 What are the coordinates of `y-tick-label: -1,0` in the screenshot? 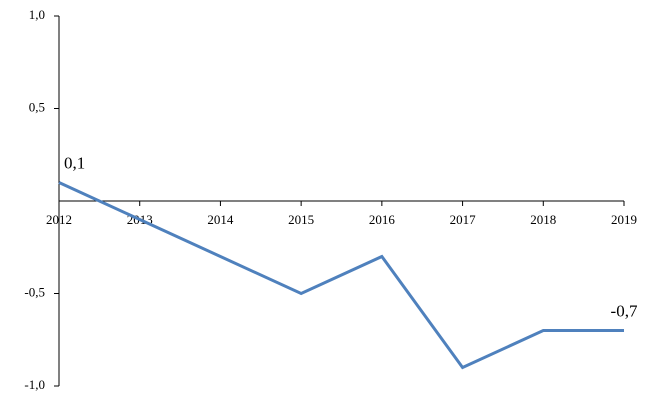 It's located at (34, 384).